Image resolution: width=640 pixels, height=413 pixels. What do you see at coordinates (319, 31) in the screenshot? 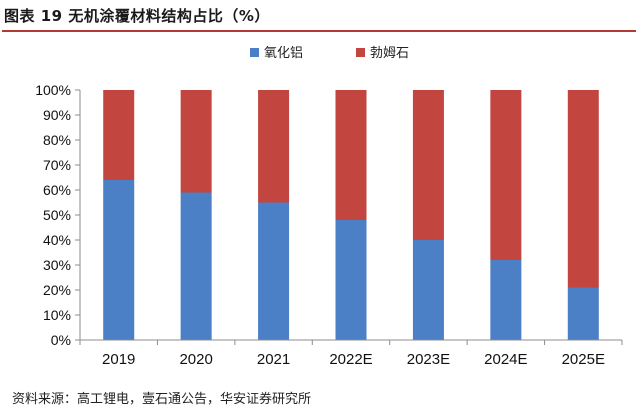
I see `title-divider` at bounding box center [319, 31].